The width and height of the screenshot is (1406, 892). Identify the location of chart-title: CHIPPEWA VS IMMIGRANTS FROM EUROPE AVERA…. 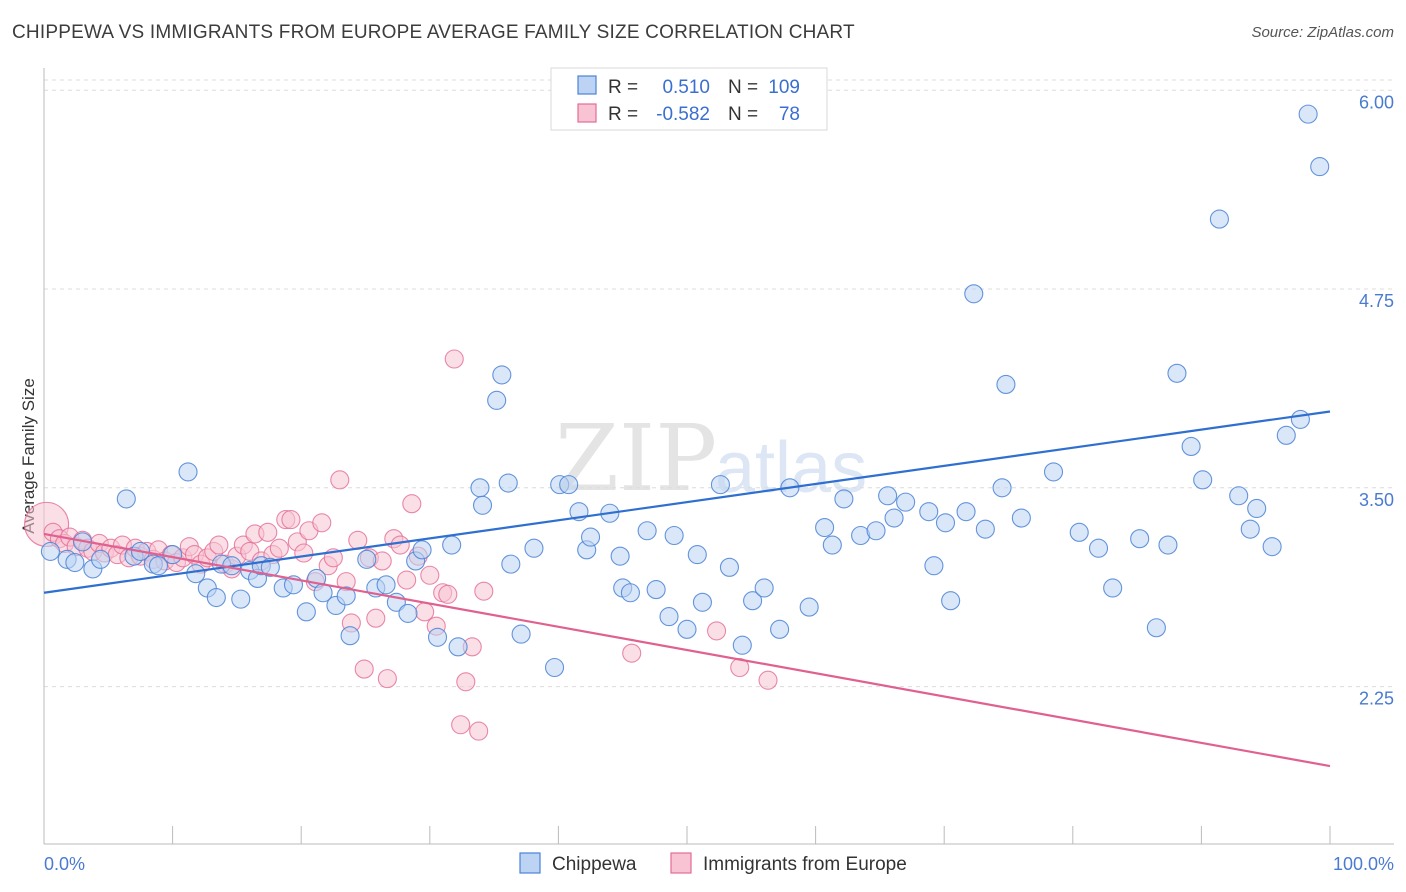
(433, 32).